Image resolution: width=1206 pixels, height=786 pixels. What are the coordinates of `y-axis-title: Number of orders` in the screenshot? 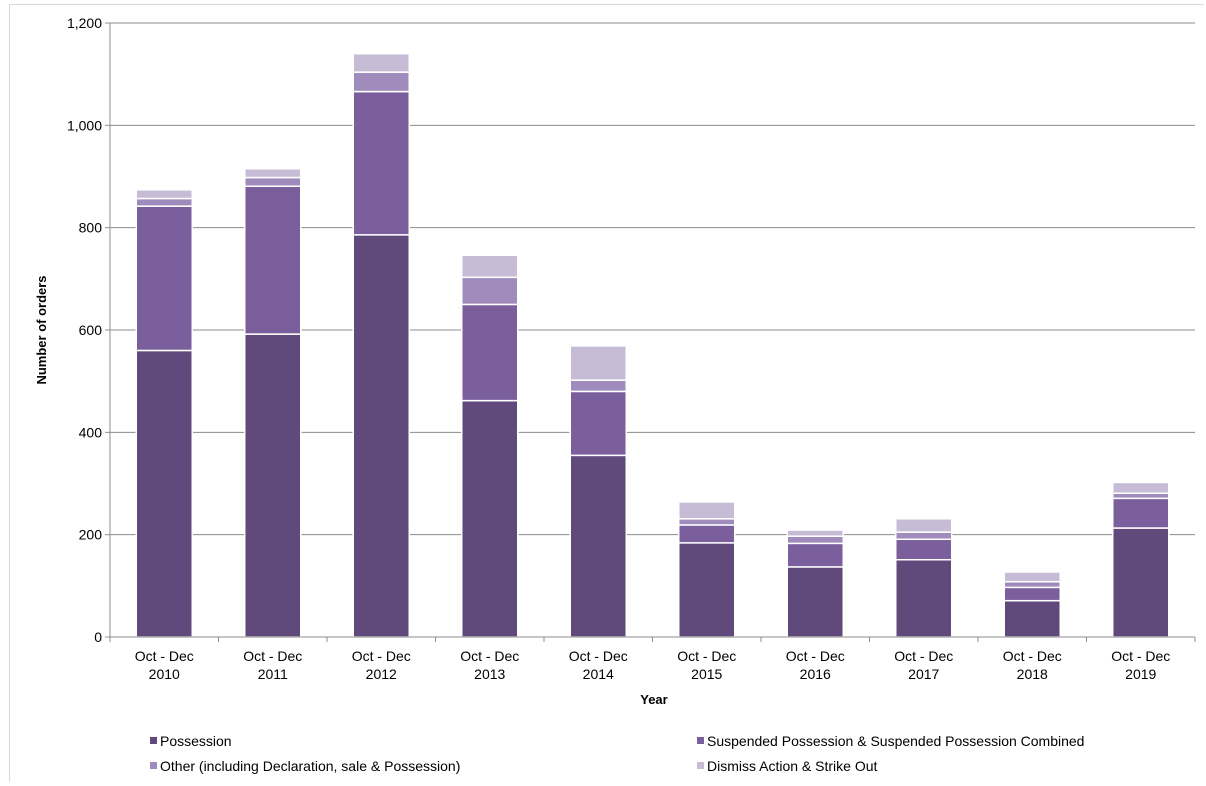 It's located at (41, 329).